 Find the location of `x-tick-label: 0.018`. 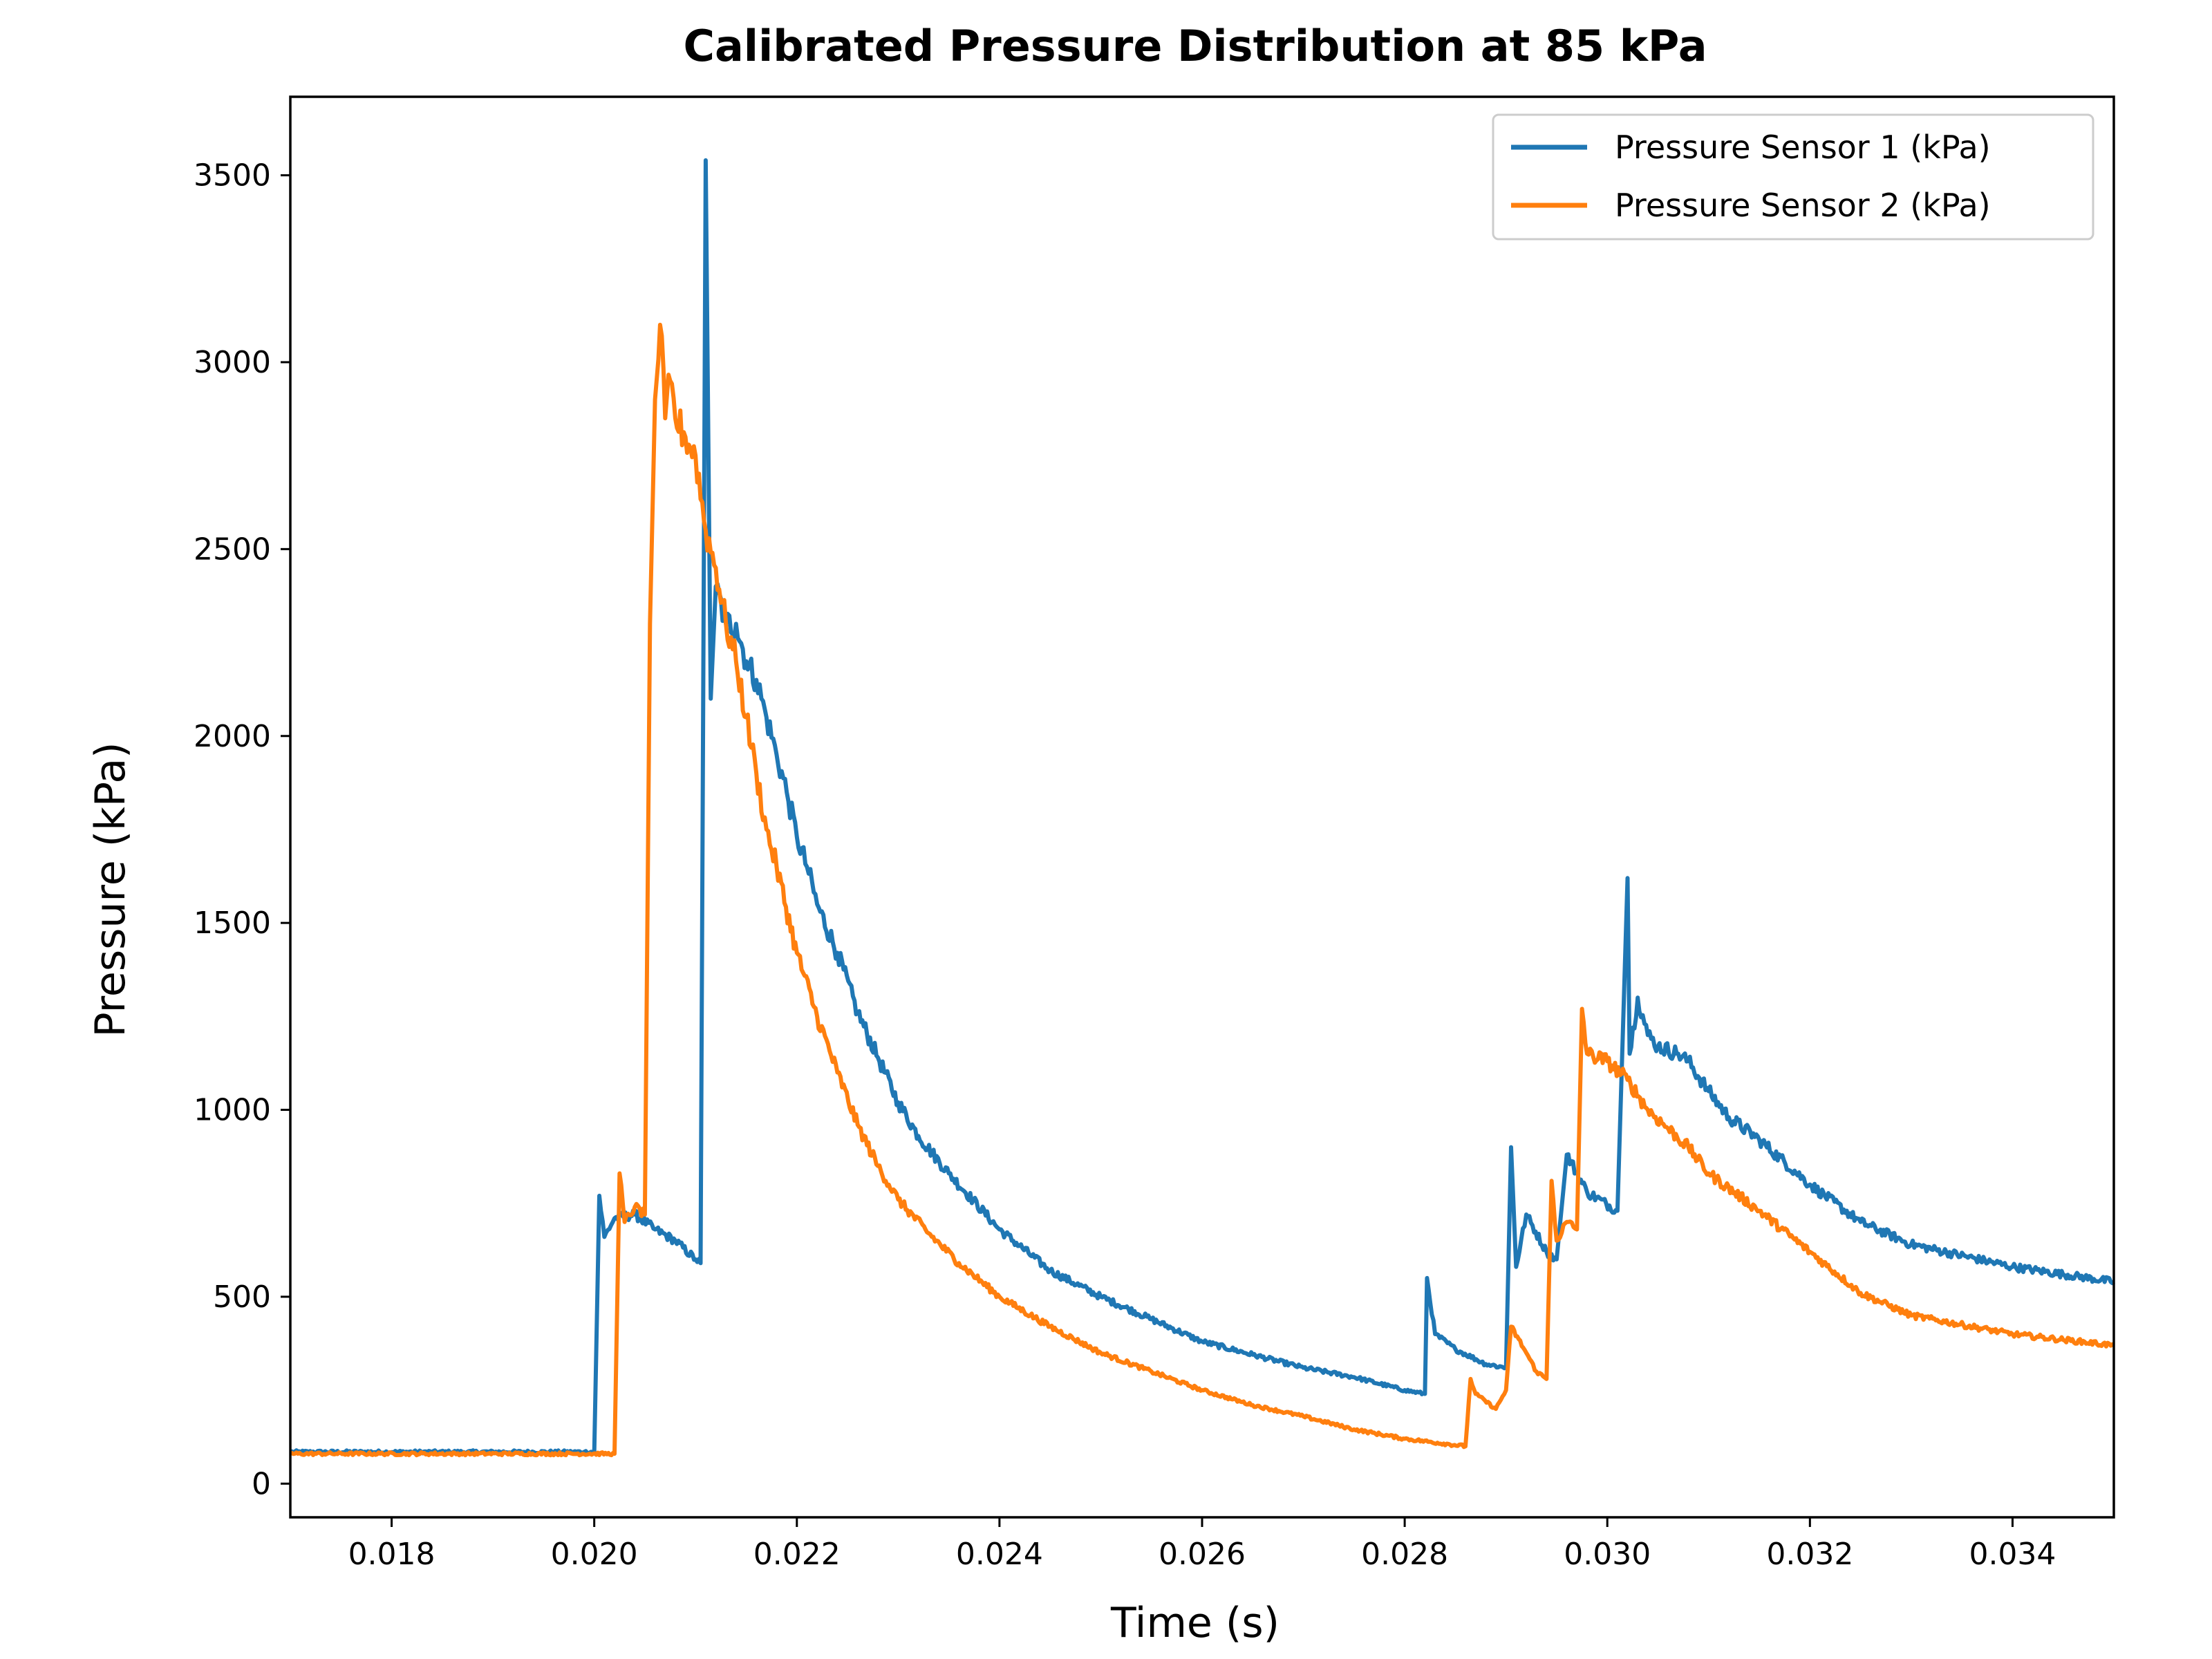

x-tick-label: 0.018 is located at coordinates (392, 1554).